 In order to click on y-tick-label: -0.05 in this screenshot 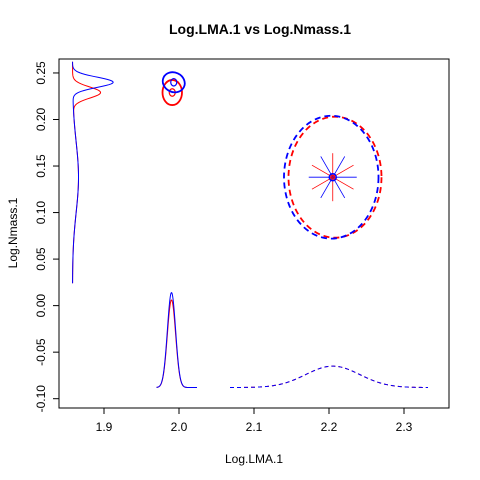, I will do `click(41, 352)`.